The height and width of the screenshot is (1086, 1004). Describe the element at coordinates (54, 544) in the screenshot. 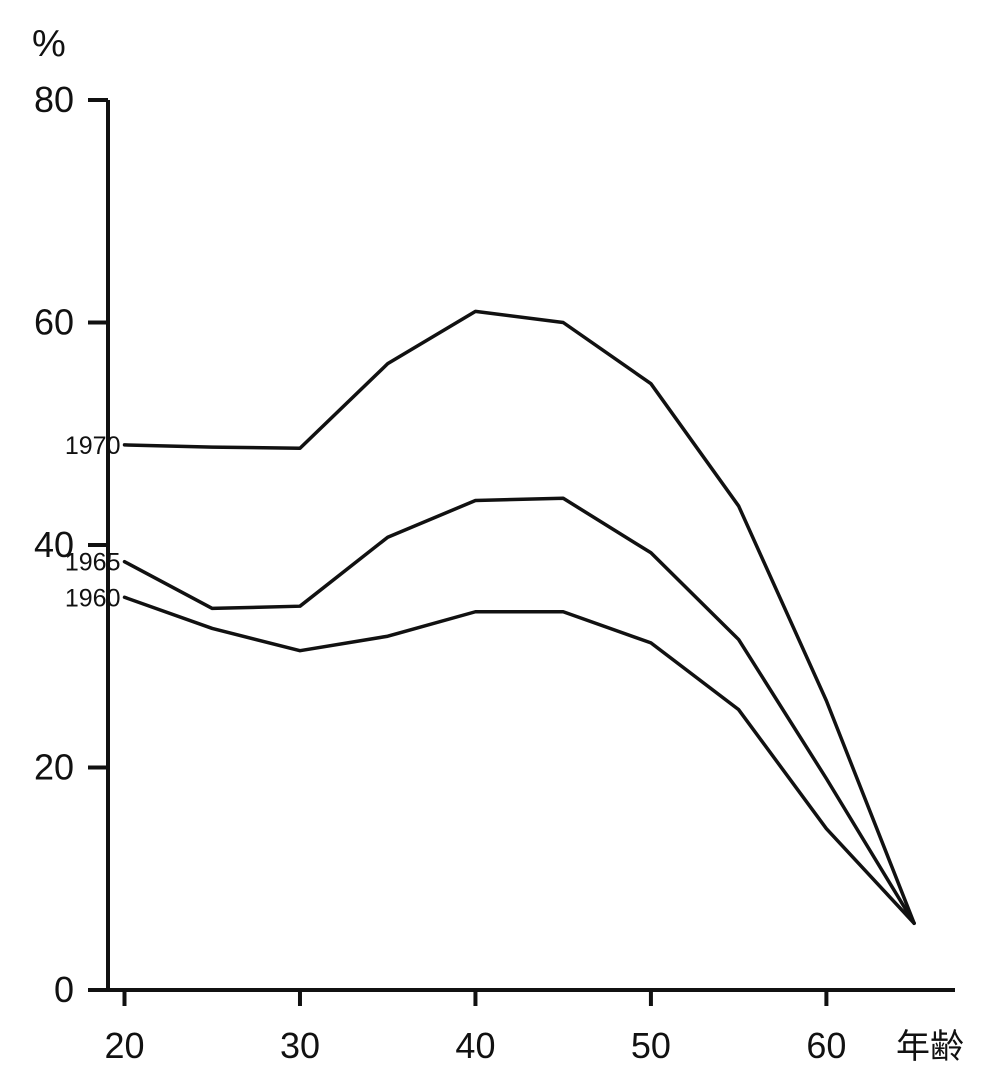

I see `y-tick-label-40: 40` at that location.